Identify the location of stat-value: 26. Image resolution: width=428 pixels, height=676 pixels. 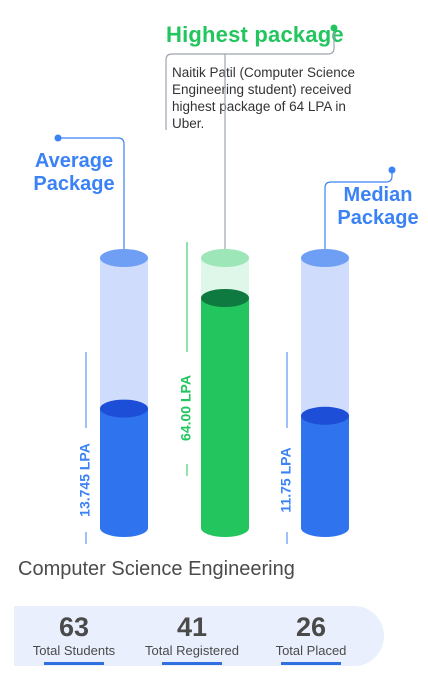
(311, 627).